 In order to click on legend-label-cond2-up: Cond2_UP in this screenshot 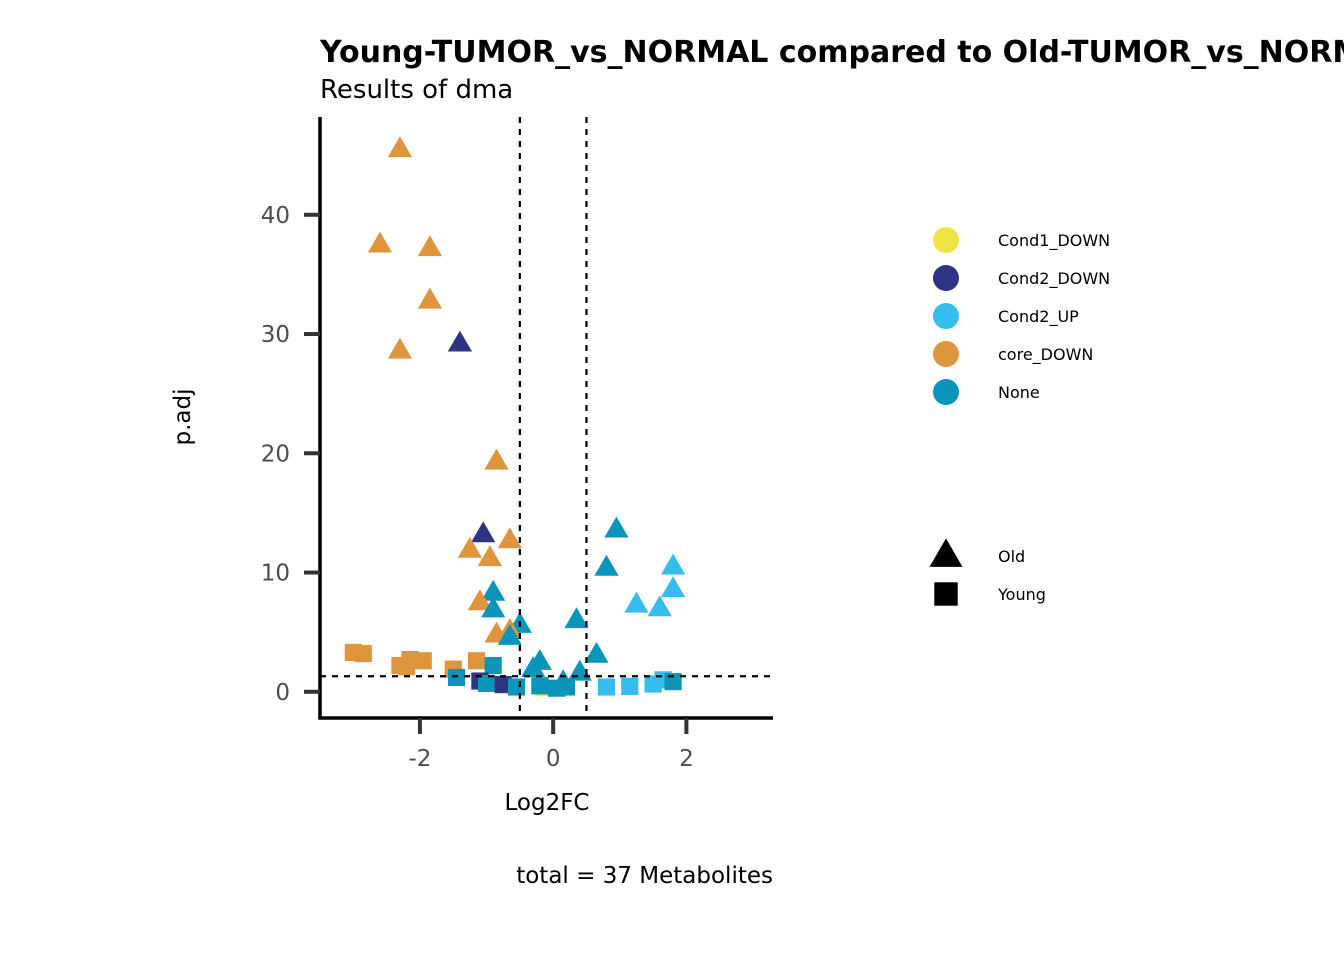, I will do `click(1038, 317)`.